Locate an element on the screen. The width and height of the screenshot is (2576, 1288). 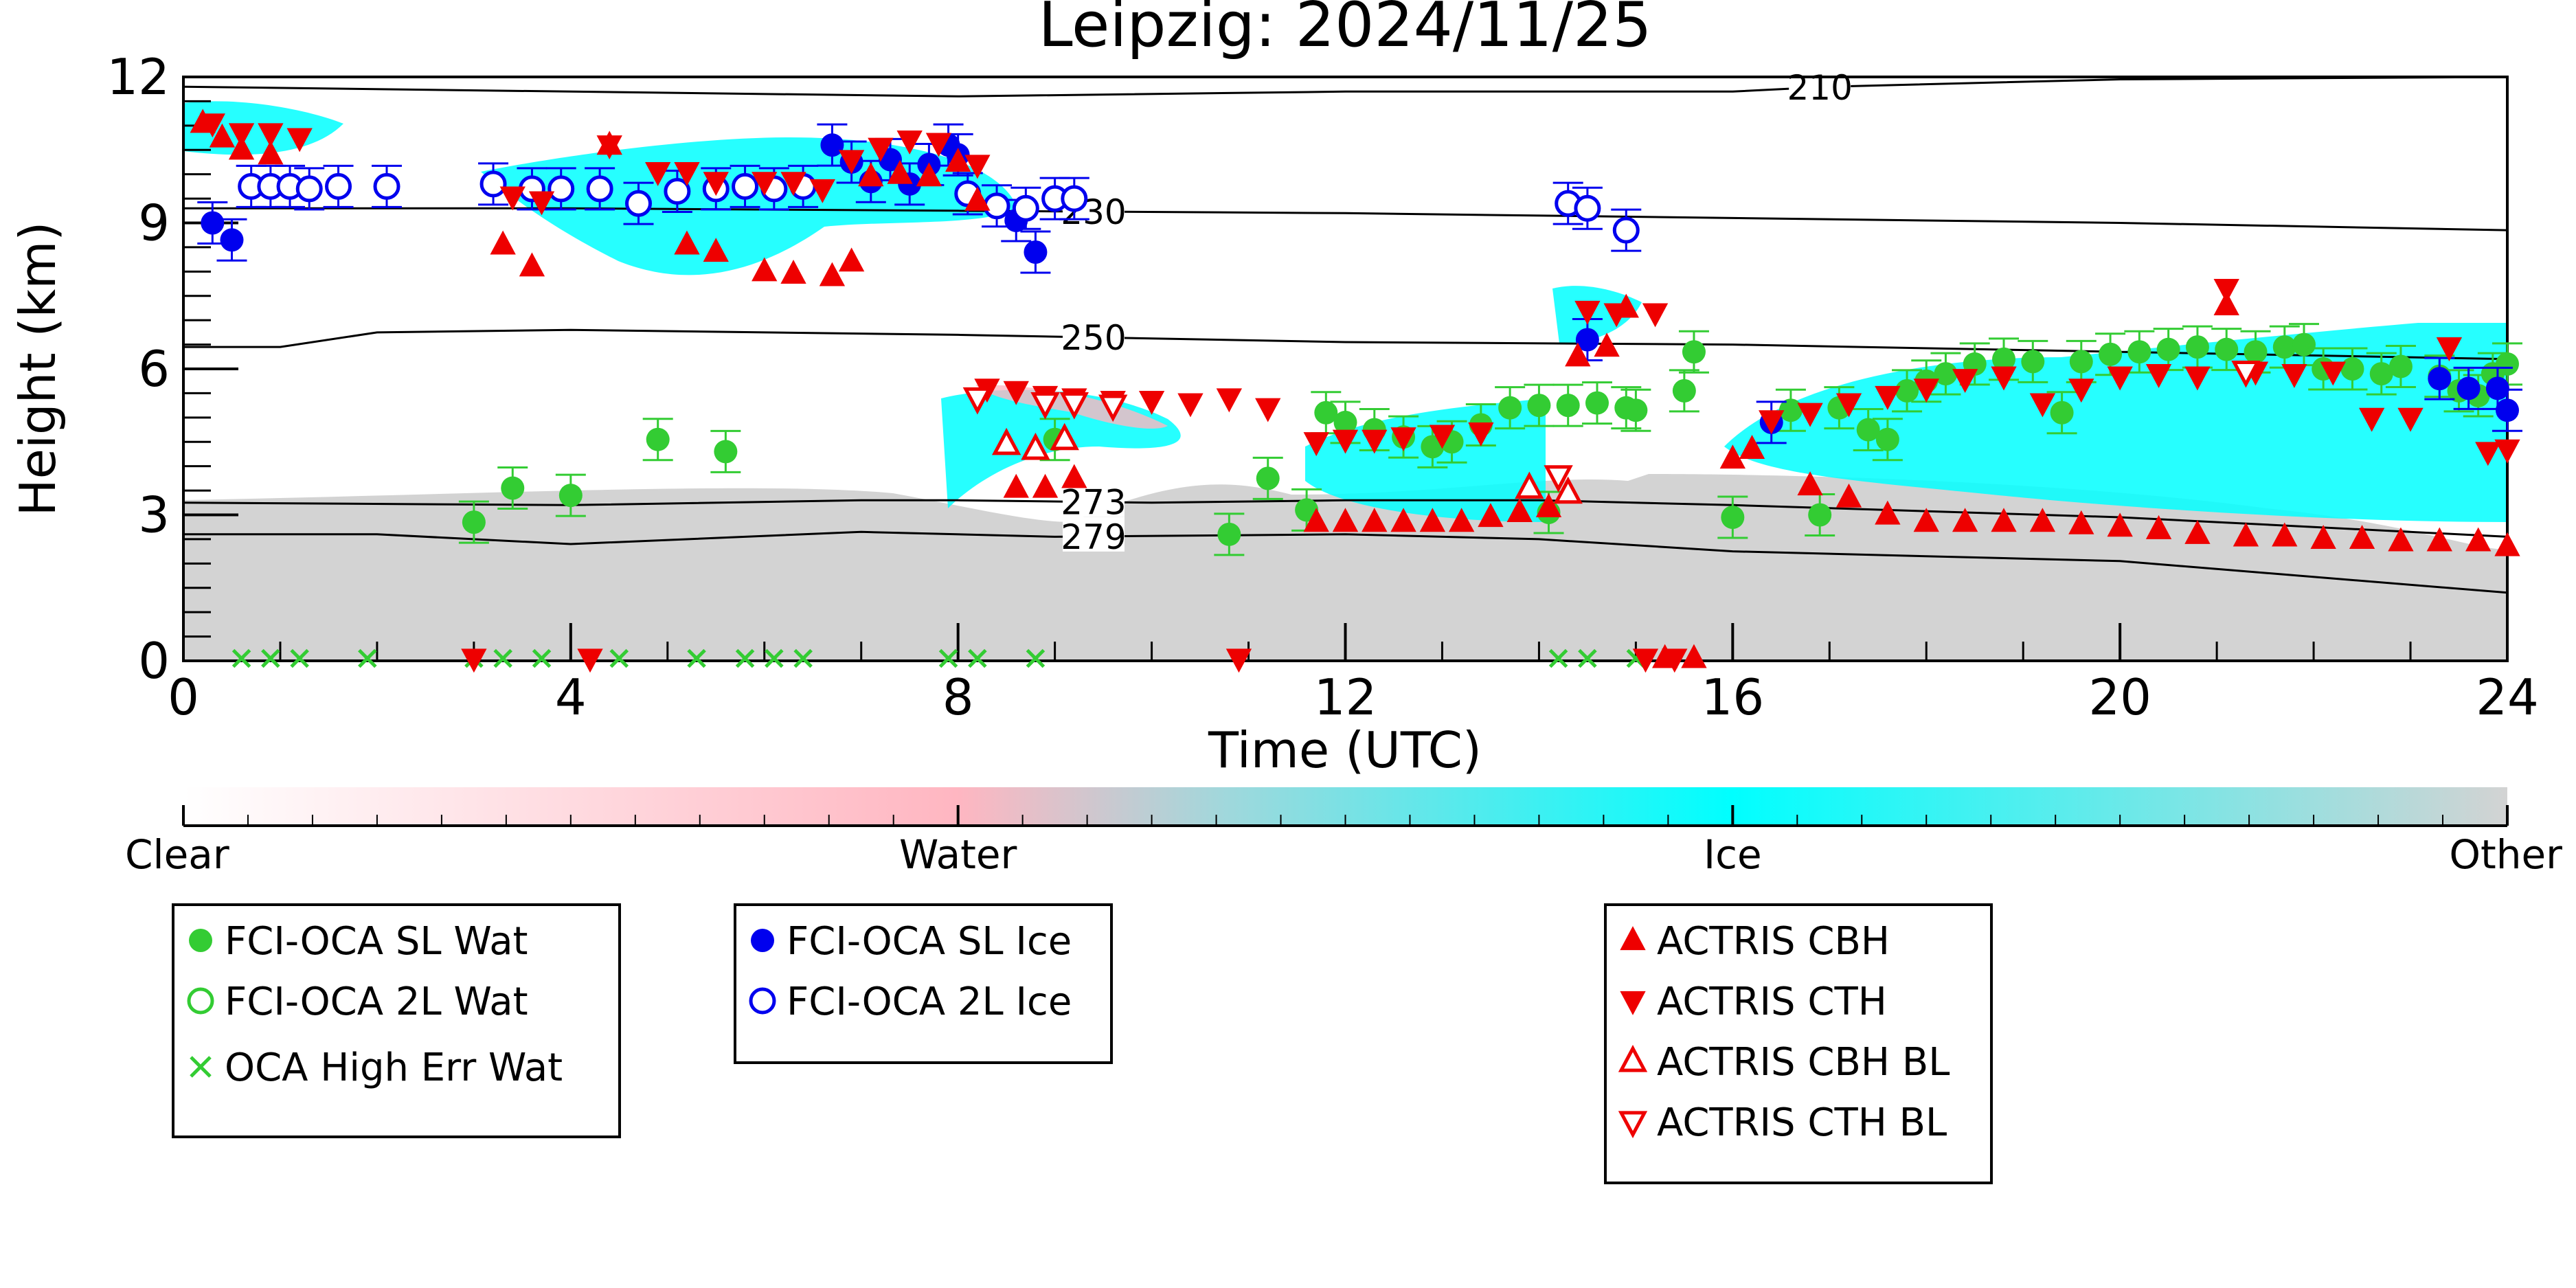
legend-entry: OCA High Err Wat is located at coordinates (394, 1068).